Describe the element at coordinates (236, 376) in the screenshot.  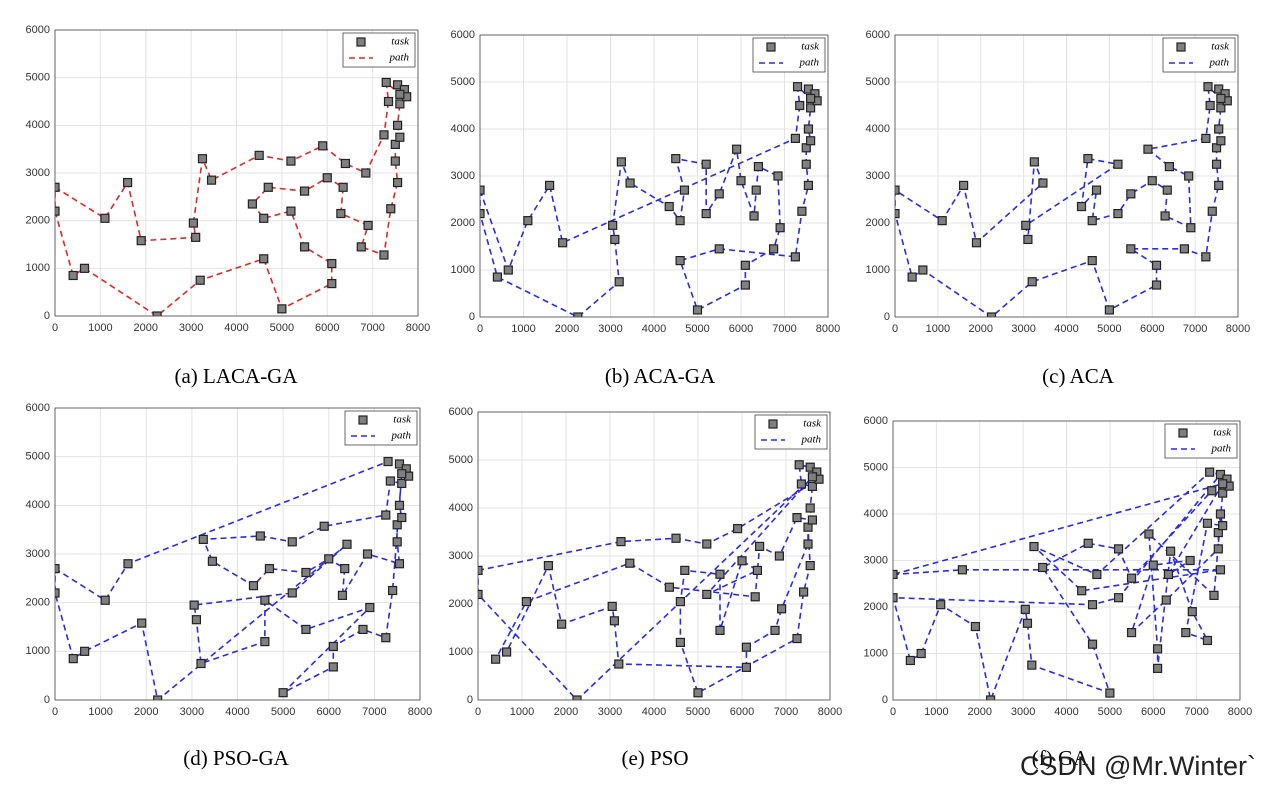
I see `caption: (a) LACA-GA` at that location.